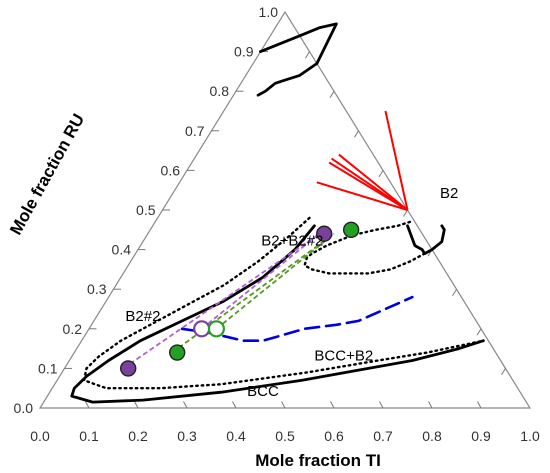 Image resolution: width=550 pixels, height=473 pixels. I want to click on x-tick-label: 0.4, so click(236, 436).